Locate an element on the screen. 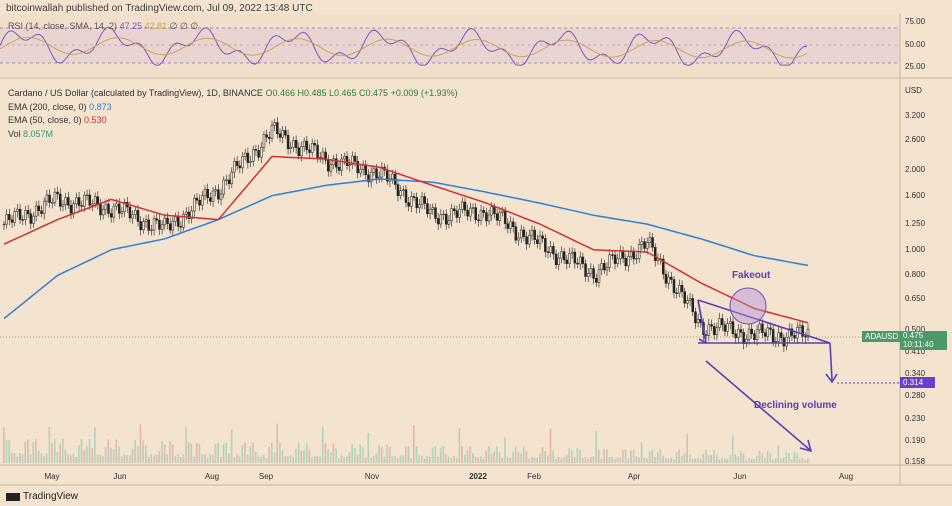  vol-value: 8.057M is located at coordinates (38, 133).